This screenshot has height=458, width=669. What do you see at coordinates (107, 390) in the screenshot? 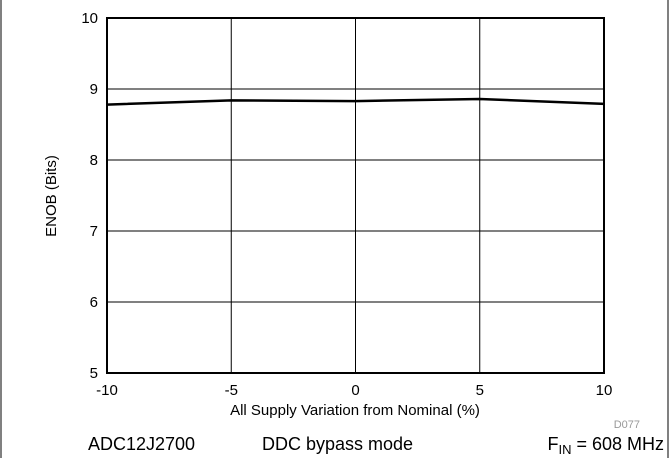
I see `x-tick-label: -10` at bounding box center [107, 390].